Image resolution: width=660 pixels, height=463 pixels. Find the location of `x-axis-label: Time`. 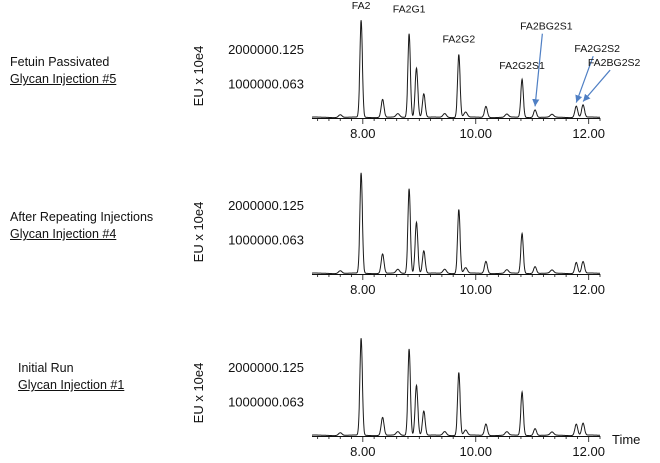

x-axis-label: Time is located at coordinates (626, 439).